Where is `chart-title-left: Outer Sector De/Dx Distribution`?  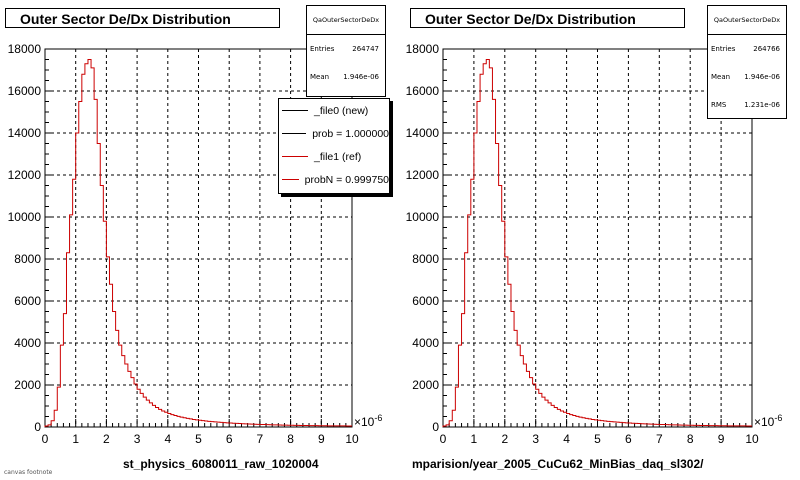 chart-title-left: Outer Sector De/Dx Distribution is located at coordinates (142, 18).